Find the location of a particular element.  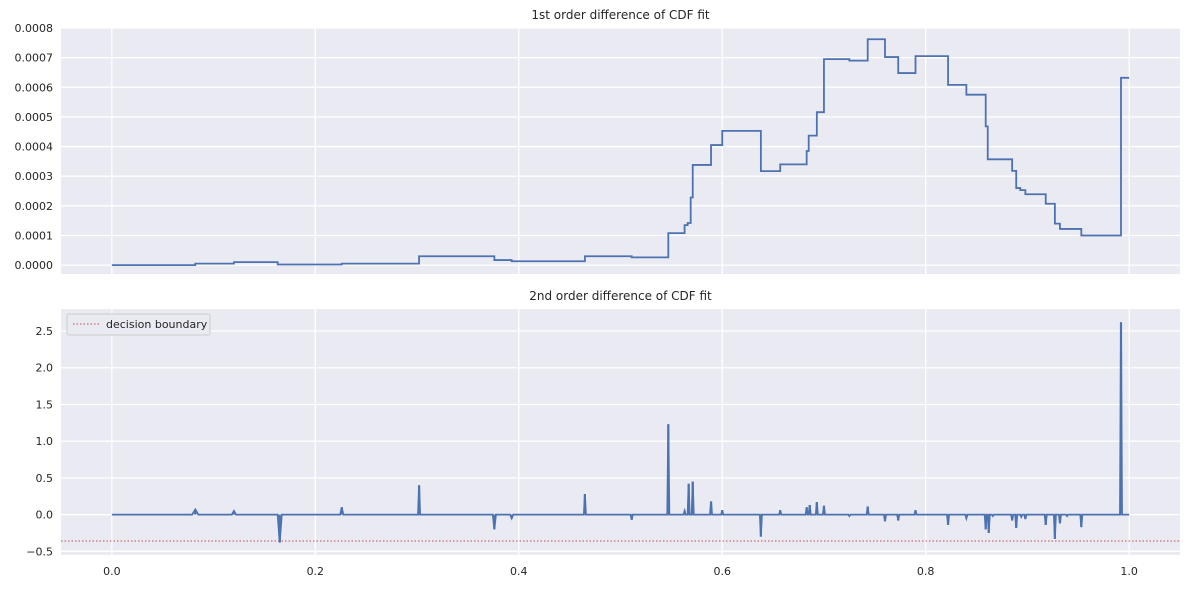

bottom-x-tick-label: 1.0 is located at coordinates (1129, 571).